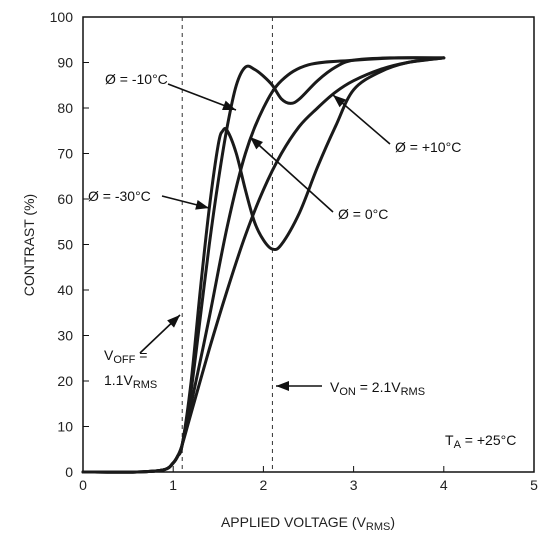 Image resolution: width=539 pixels, height=538 pixels. I want to click on voff-v: V, so click(109, 355).